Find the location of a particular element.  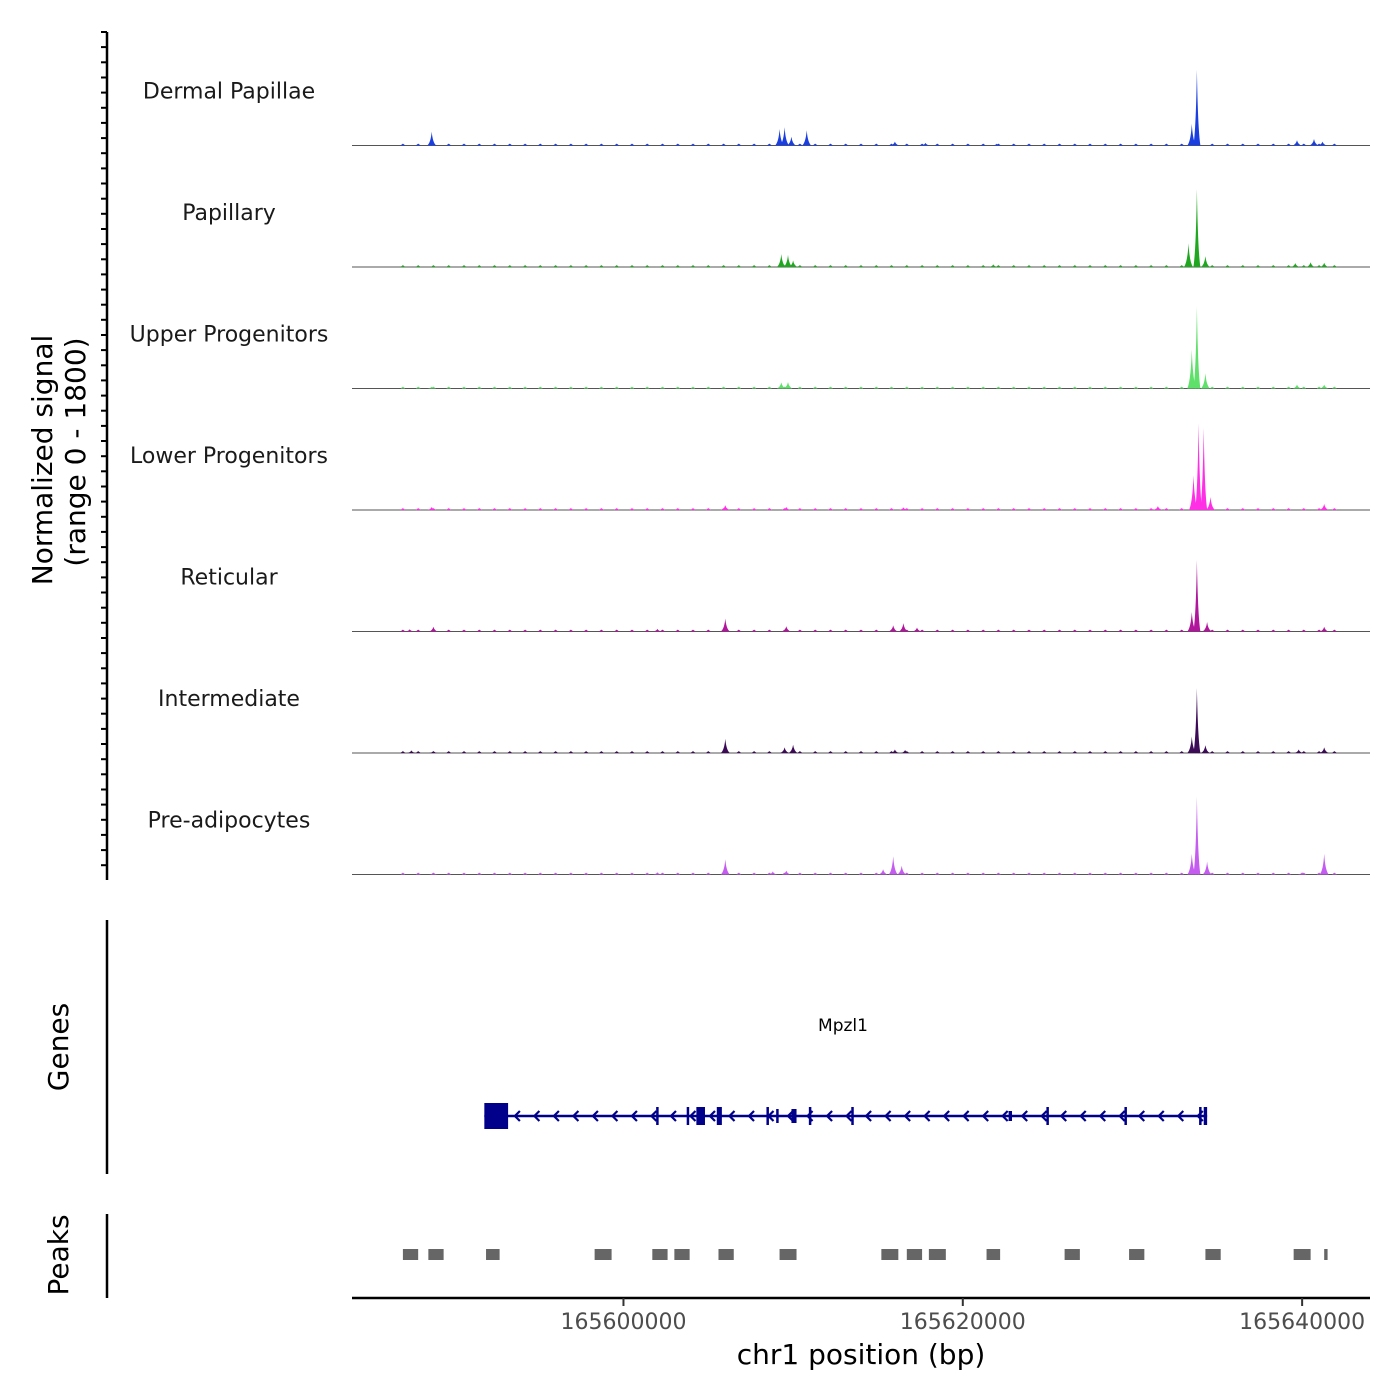

gene-name-label: Mpzl1 is located at coordinates (843, 1026).